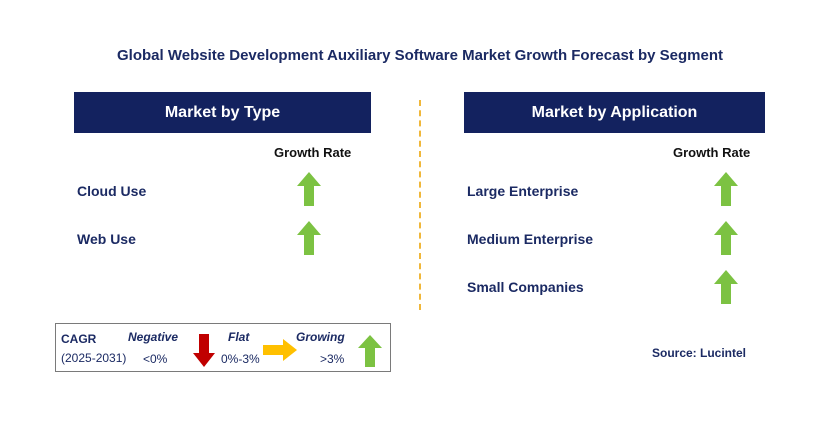 The height and width of the screenshot is (437, 829). What do you see at coordinates (614, 112) in the screenshot?
I see `market-by-application-header: Market by Application` at bounding box center [614, 112].